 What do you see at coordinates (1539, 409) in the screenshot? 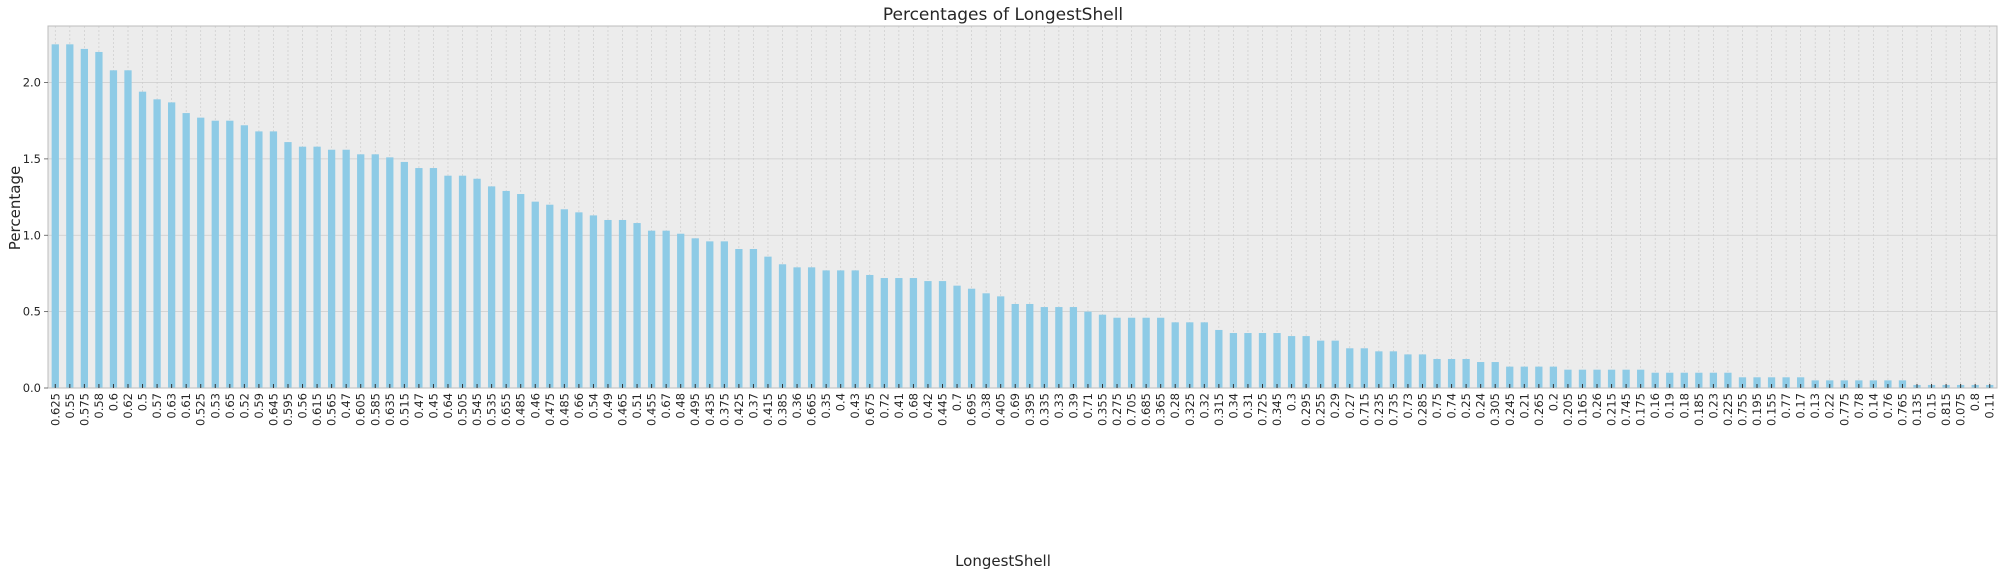
I see `x-tick-label: 0.265` at bounding box center [1539, 409].